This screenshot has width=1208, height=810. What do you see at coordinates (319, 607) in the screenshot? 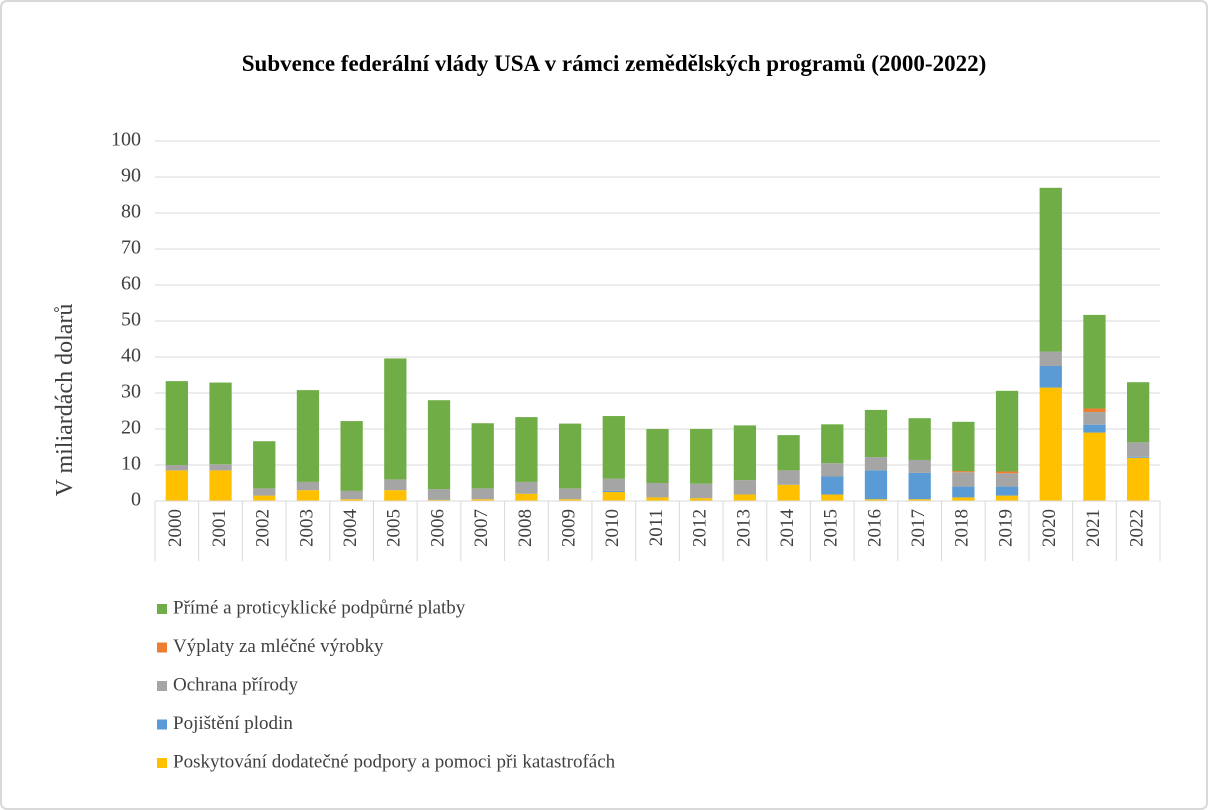
I see `legend-label: Přímé a proticyklické podpůrné platby` at bounding box center [319, 607].